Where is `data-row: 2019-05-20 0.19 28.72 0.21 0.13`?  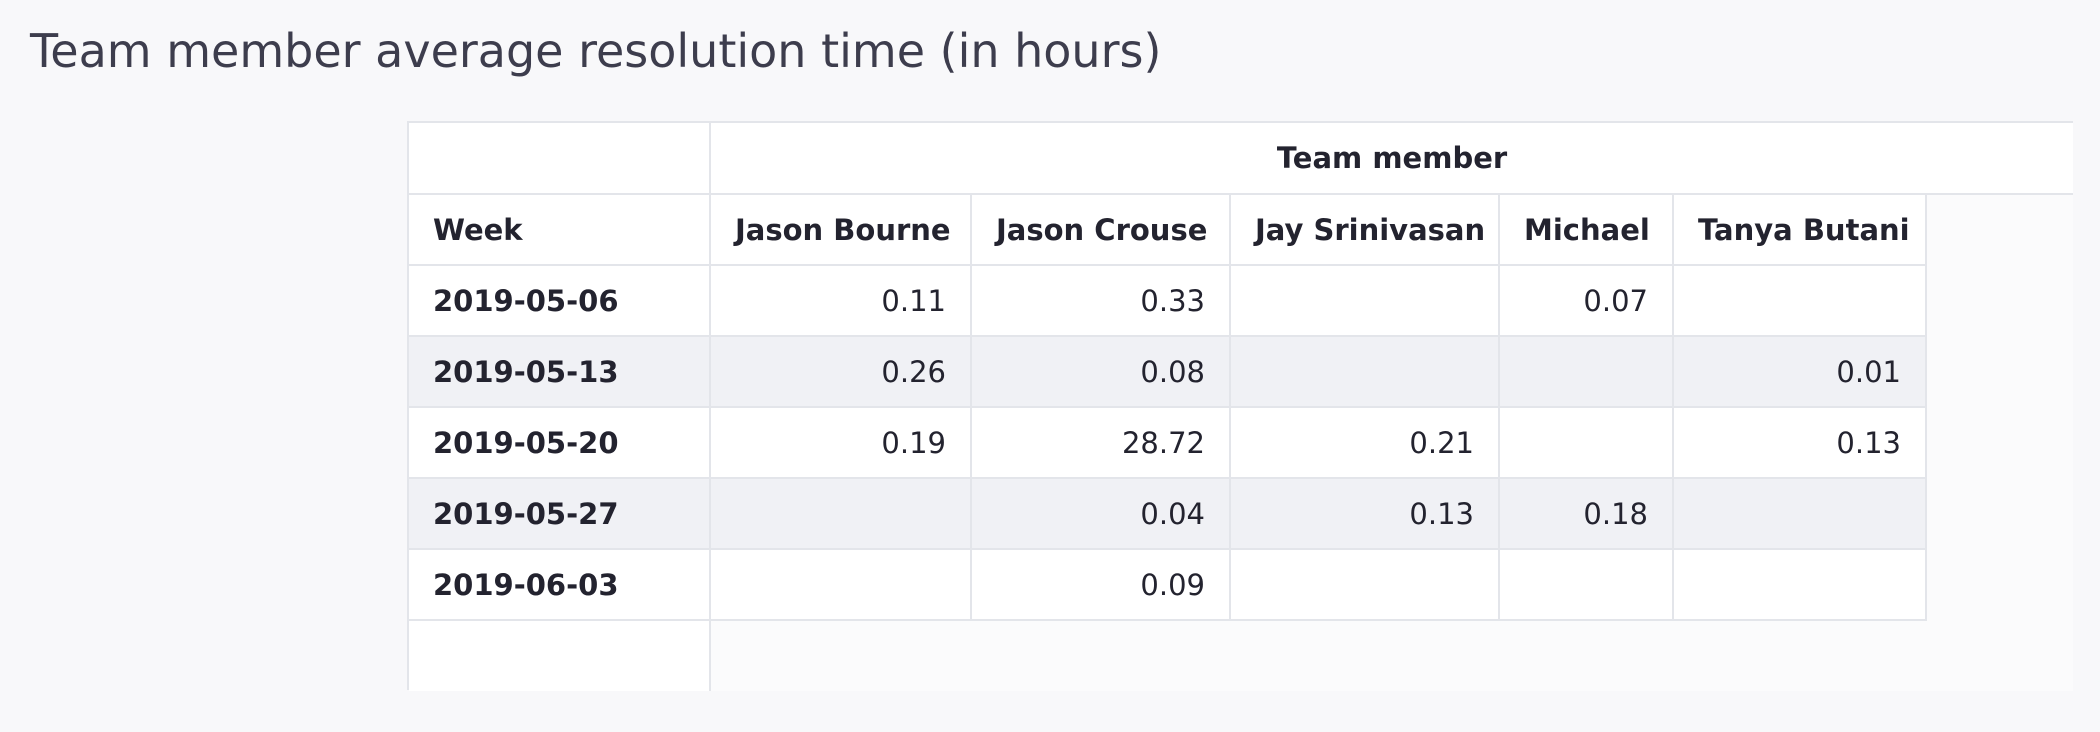
data-row: 2019-05-20 0.19 28.72 0.21 0.13 is located at coordinates (1241, 442).